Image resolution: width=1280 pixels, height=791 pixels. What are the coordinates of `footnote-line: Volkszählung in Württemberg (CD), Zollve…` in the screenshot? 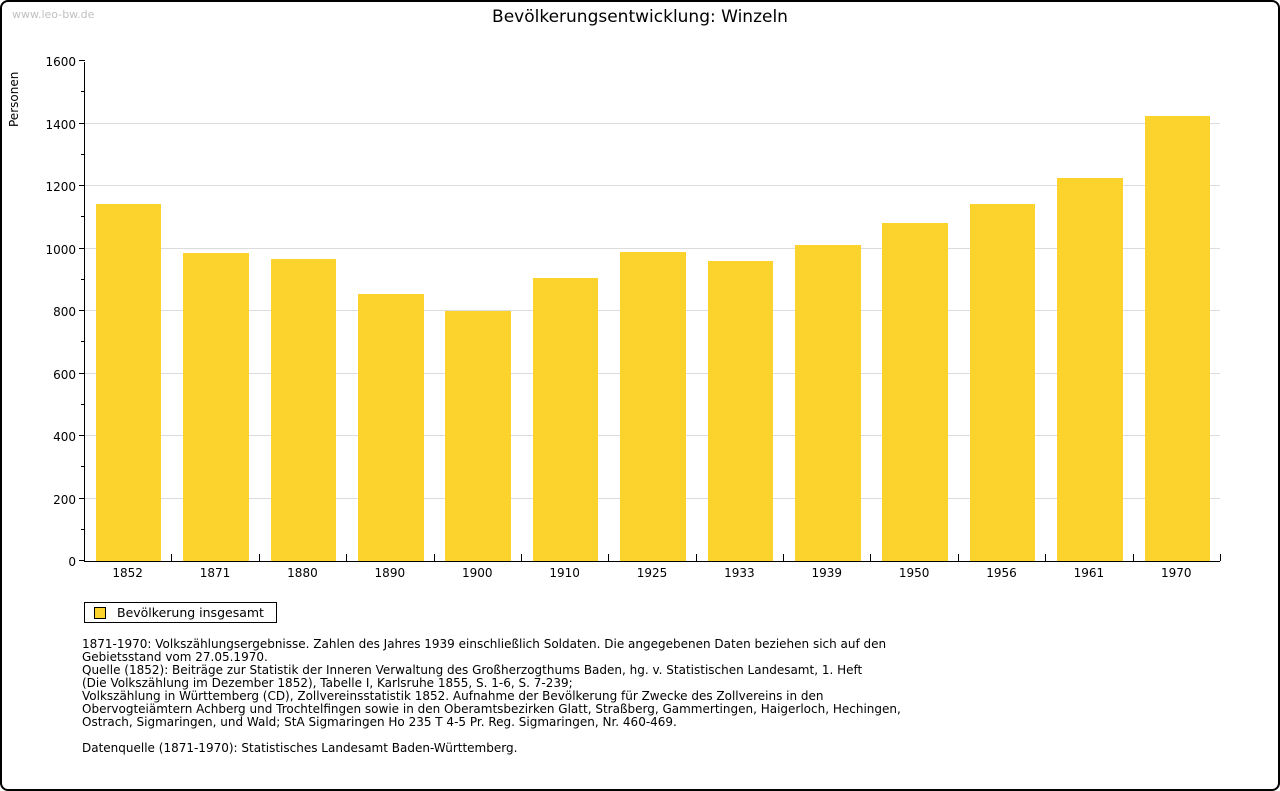 It's located at (453, 696).